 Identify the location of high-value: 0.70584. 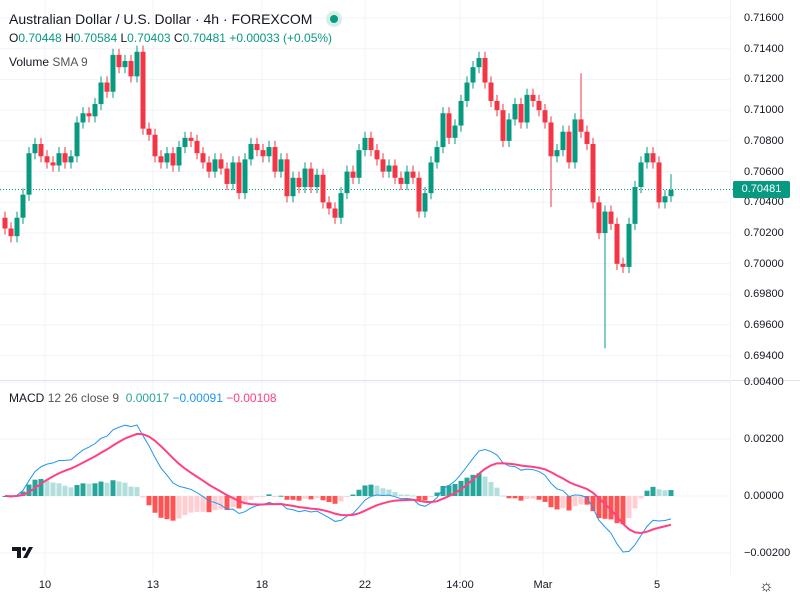
(95, 38).